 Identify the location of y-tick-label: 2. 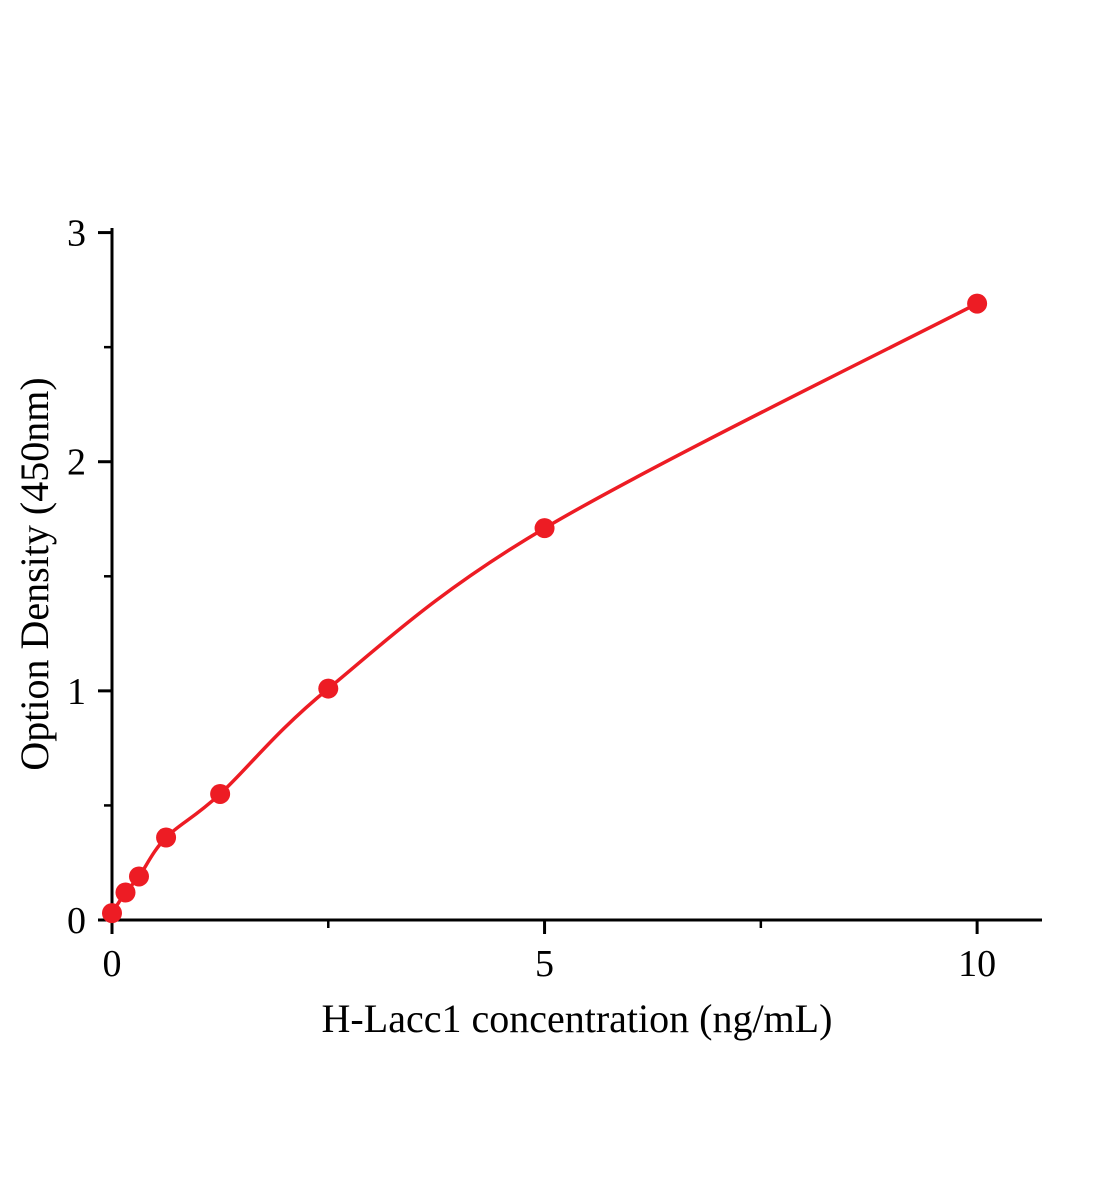
(76, 463).